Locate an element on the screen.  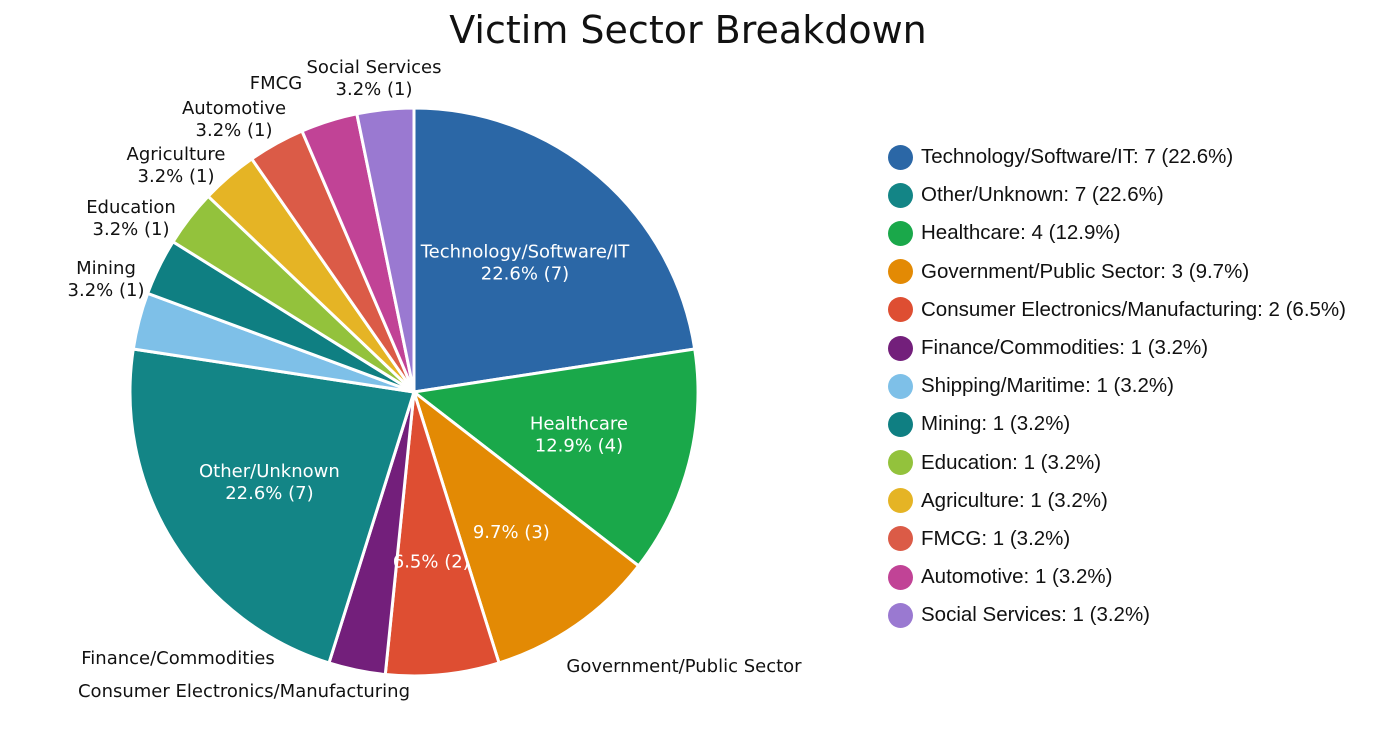
legend-label-shipping-maritime: Shipping/Maritime: 1 (3.2%) is located at coordinates (1047, 386).